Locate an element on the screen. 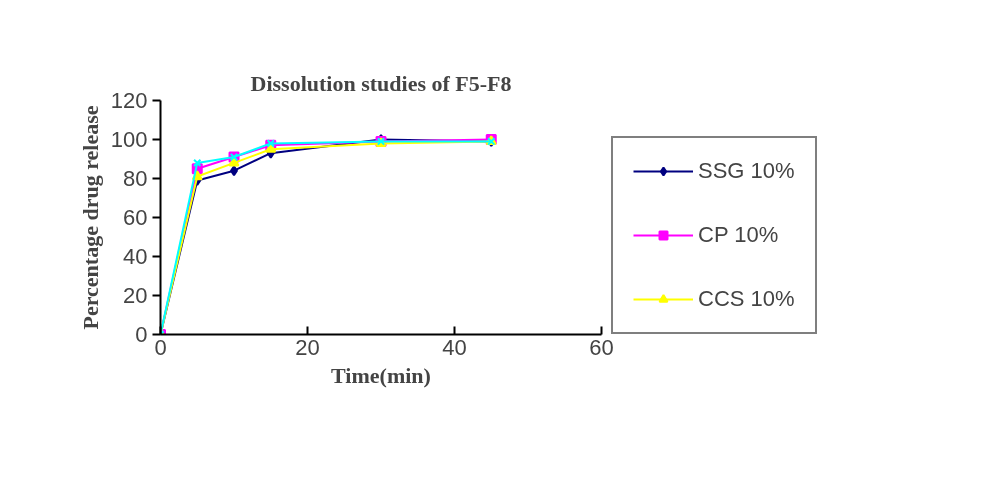  x-axis-title: Time(min) is located at coordinates (381, 375).